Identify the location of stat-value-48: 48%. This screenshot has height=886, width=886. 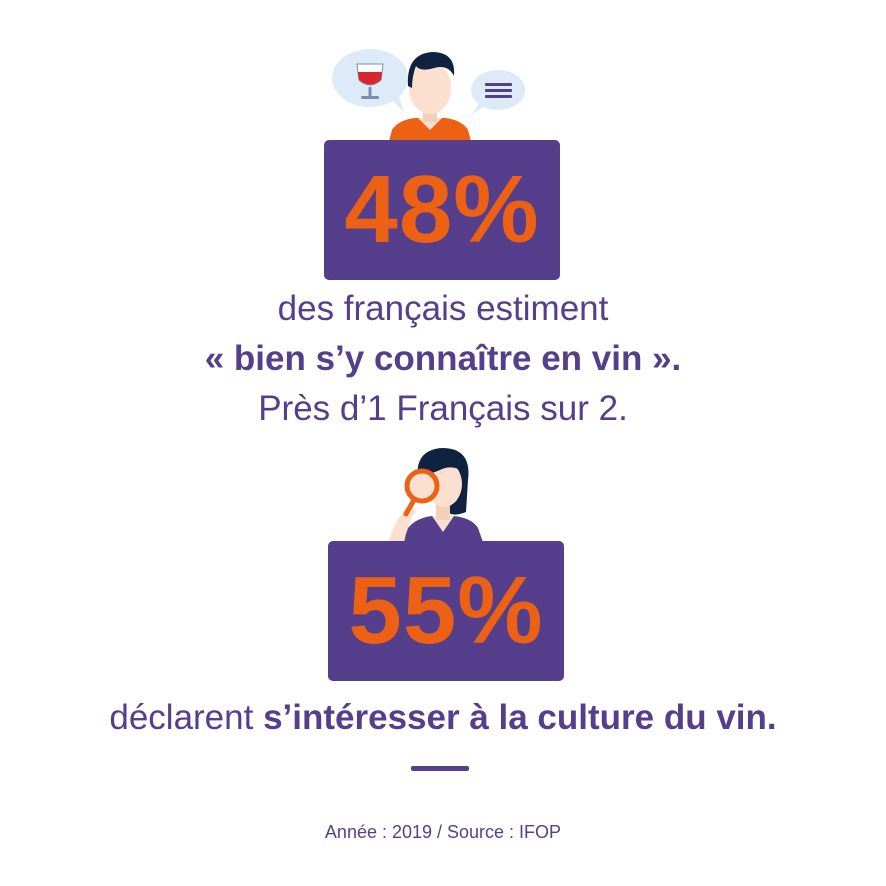
(442, 209).